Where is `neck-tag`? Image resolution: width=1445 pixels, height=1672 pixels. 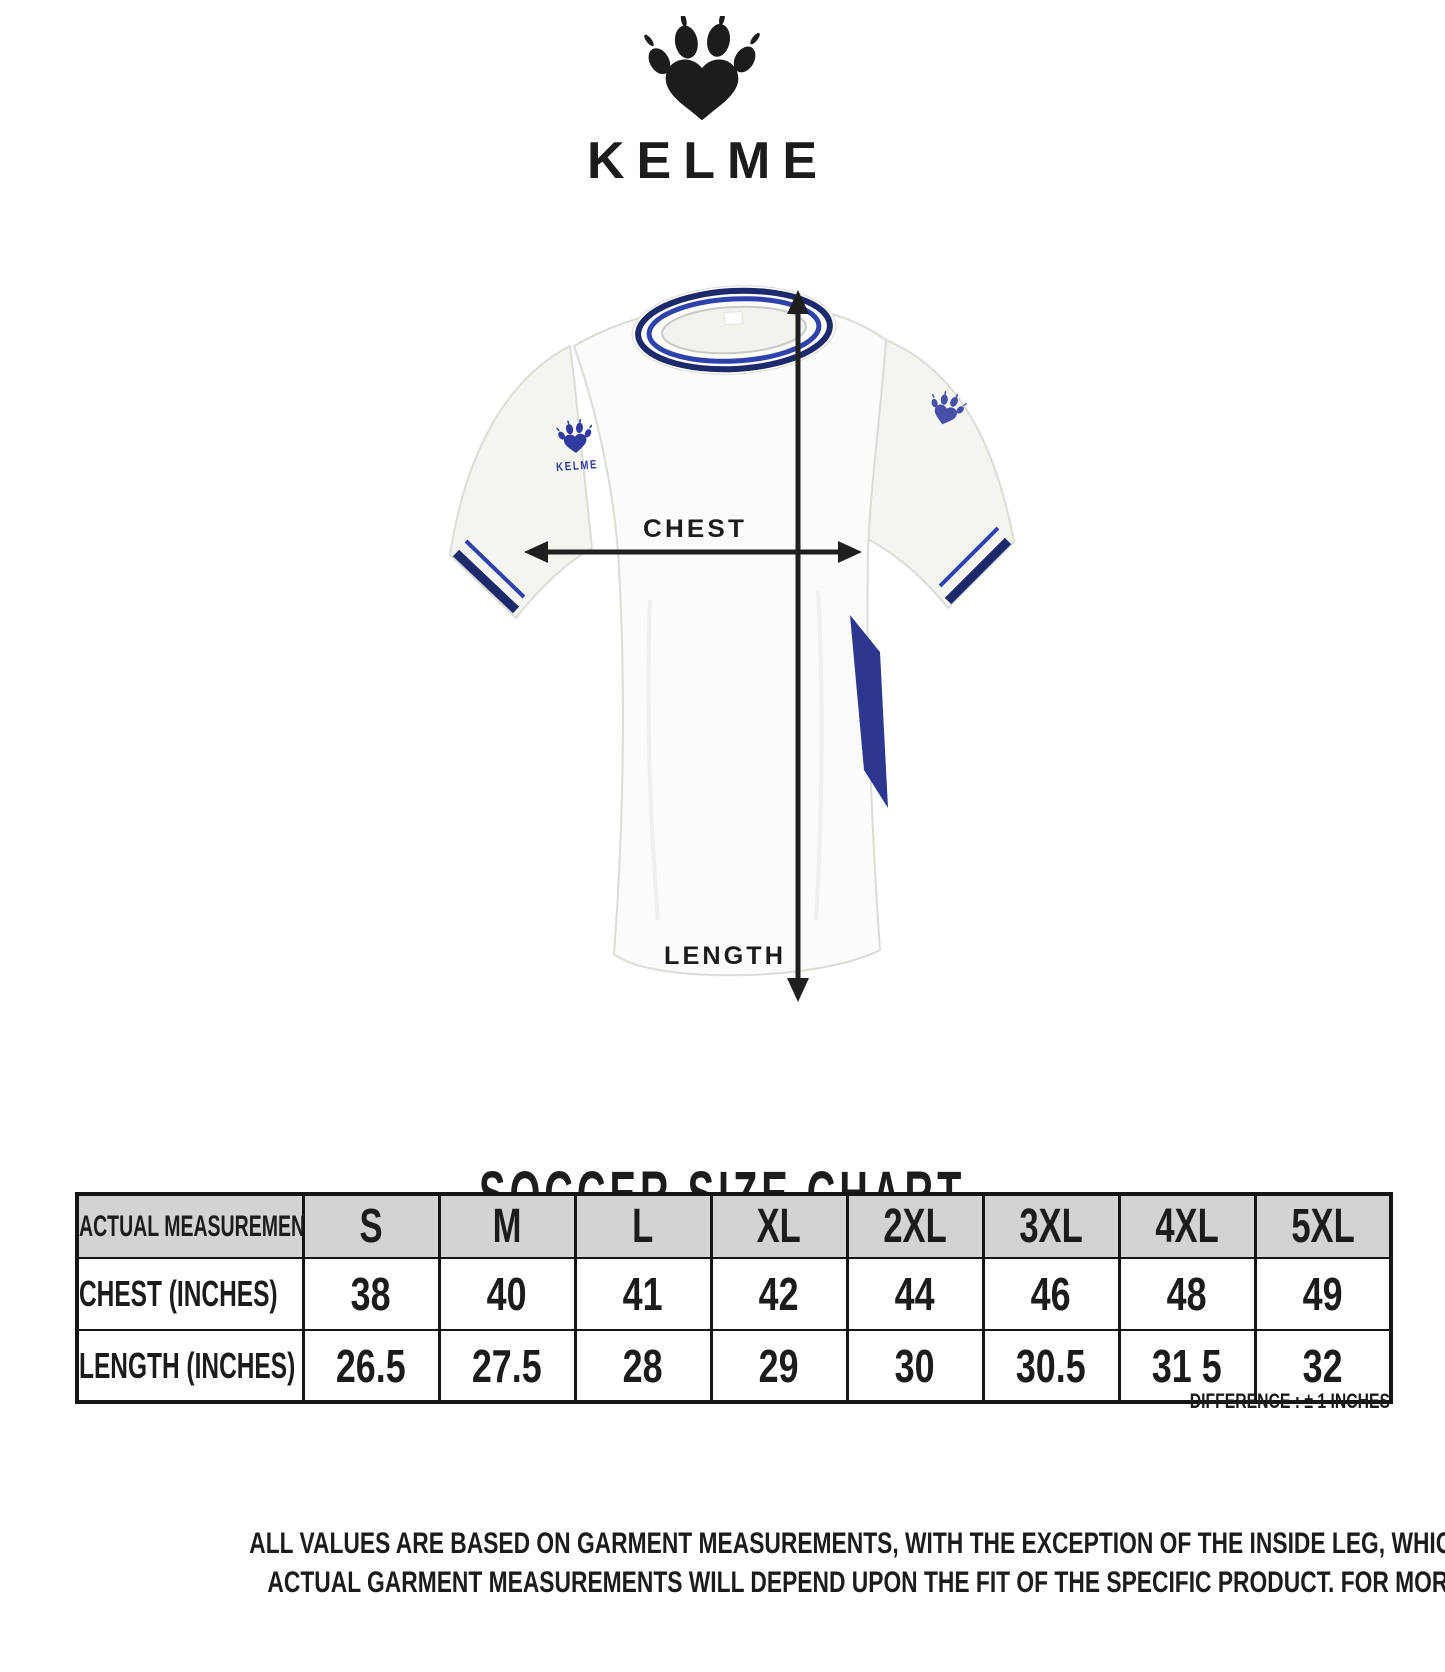 neck-tag is located at coordinates (733, 318).